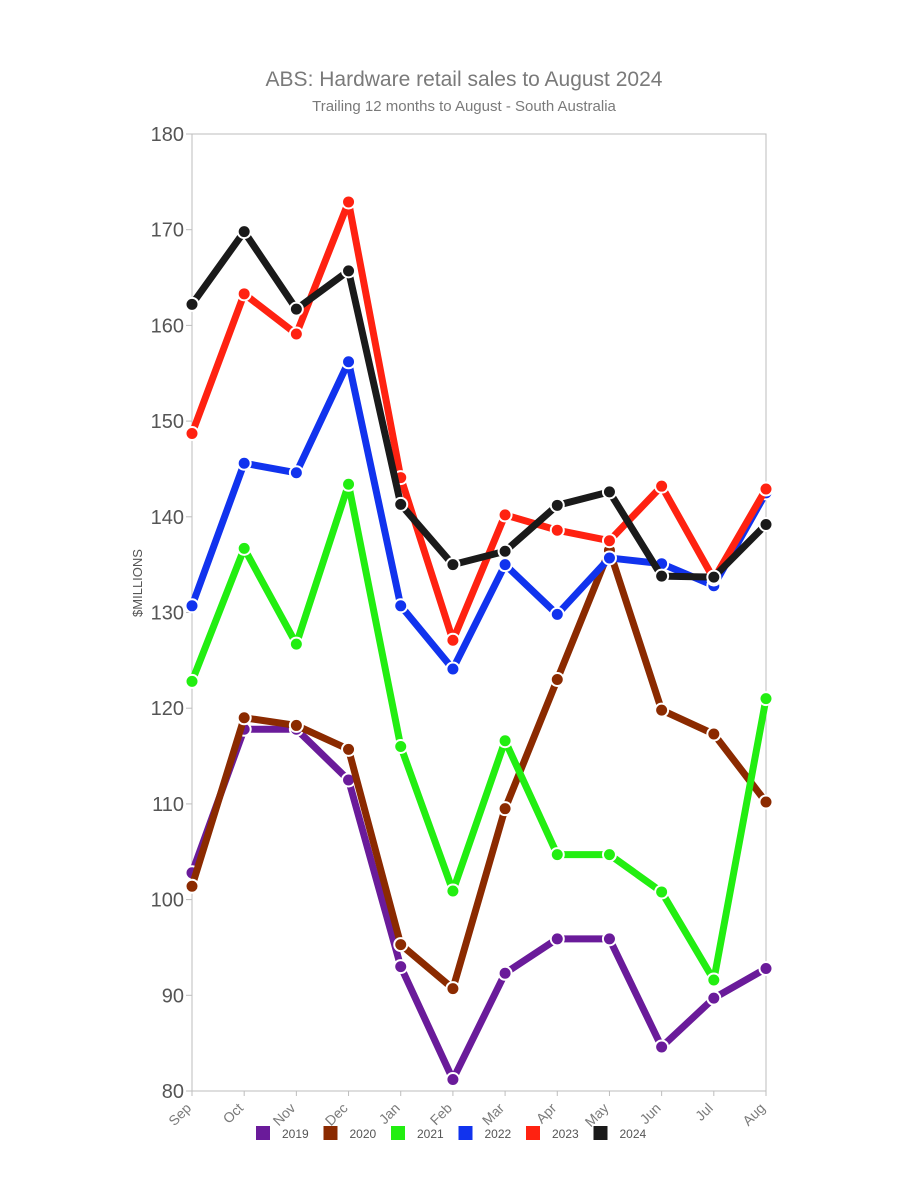  What do you see at coordinates (546, 1113) in the screenshot?
I see `x-tick-label: Apr` at bounding box center [546, 1113].